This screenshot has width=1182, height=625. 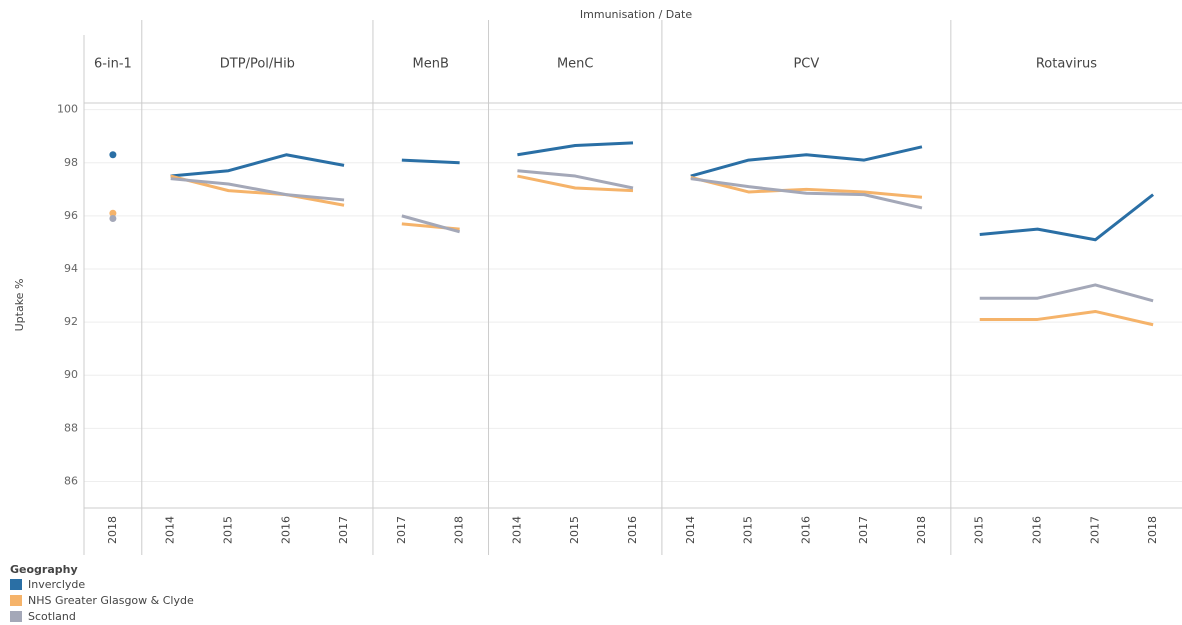 What do you see at coordinates (1066, 64) in the screenshot?
I see `panel-header: Rotavirus` at bounding box center [1066, 64].